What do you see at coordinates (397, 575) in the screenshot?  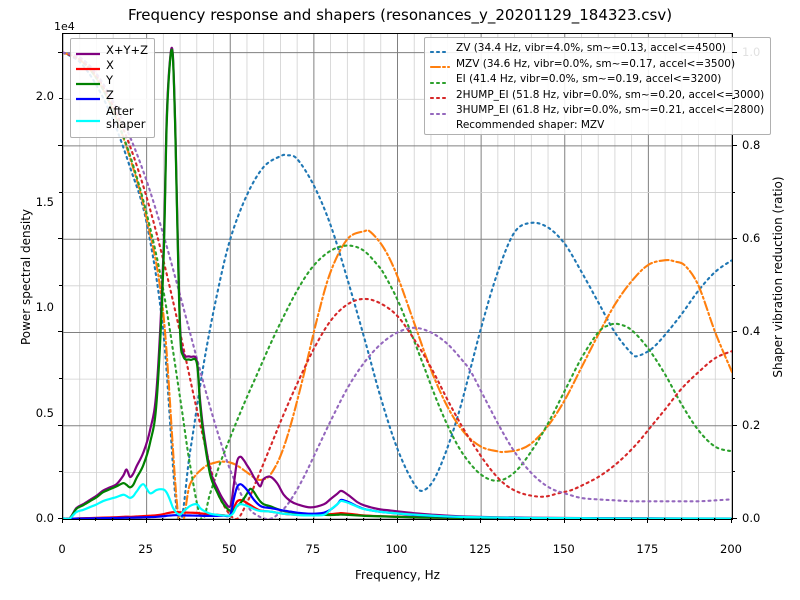 I see `x-axis-label: Frequency, Hz` at bounding box center [397, 575].